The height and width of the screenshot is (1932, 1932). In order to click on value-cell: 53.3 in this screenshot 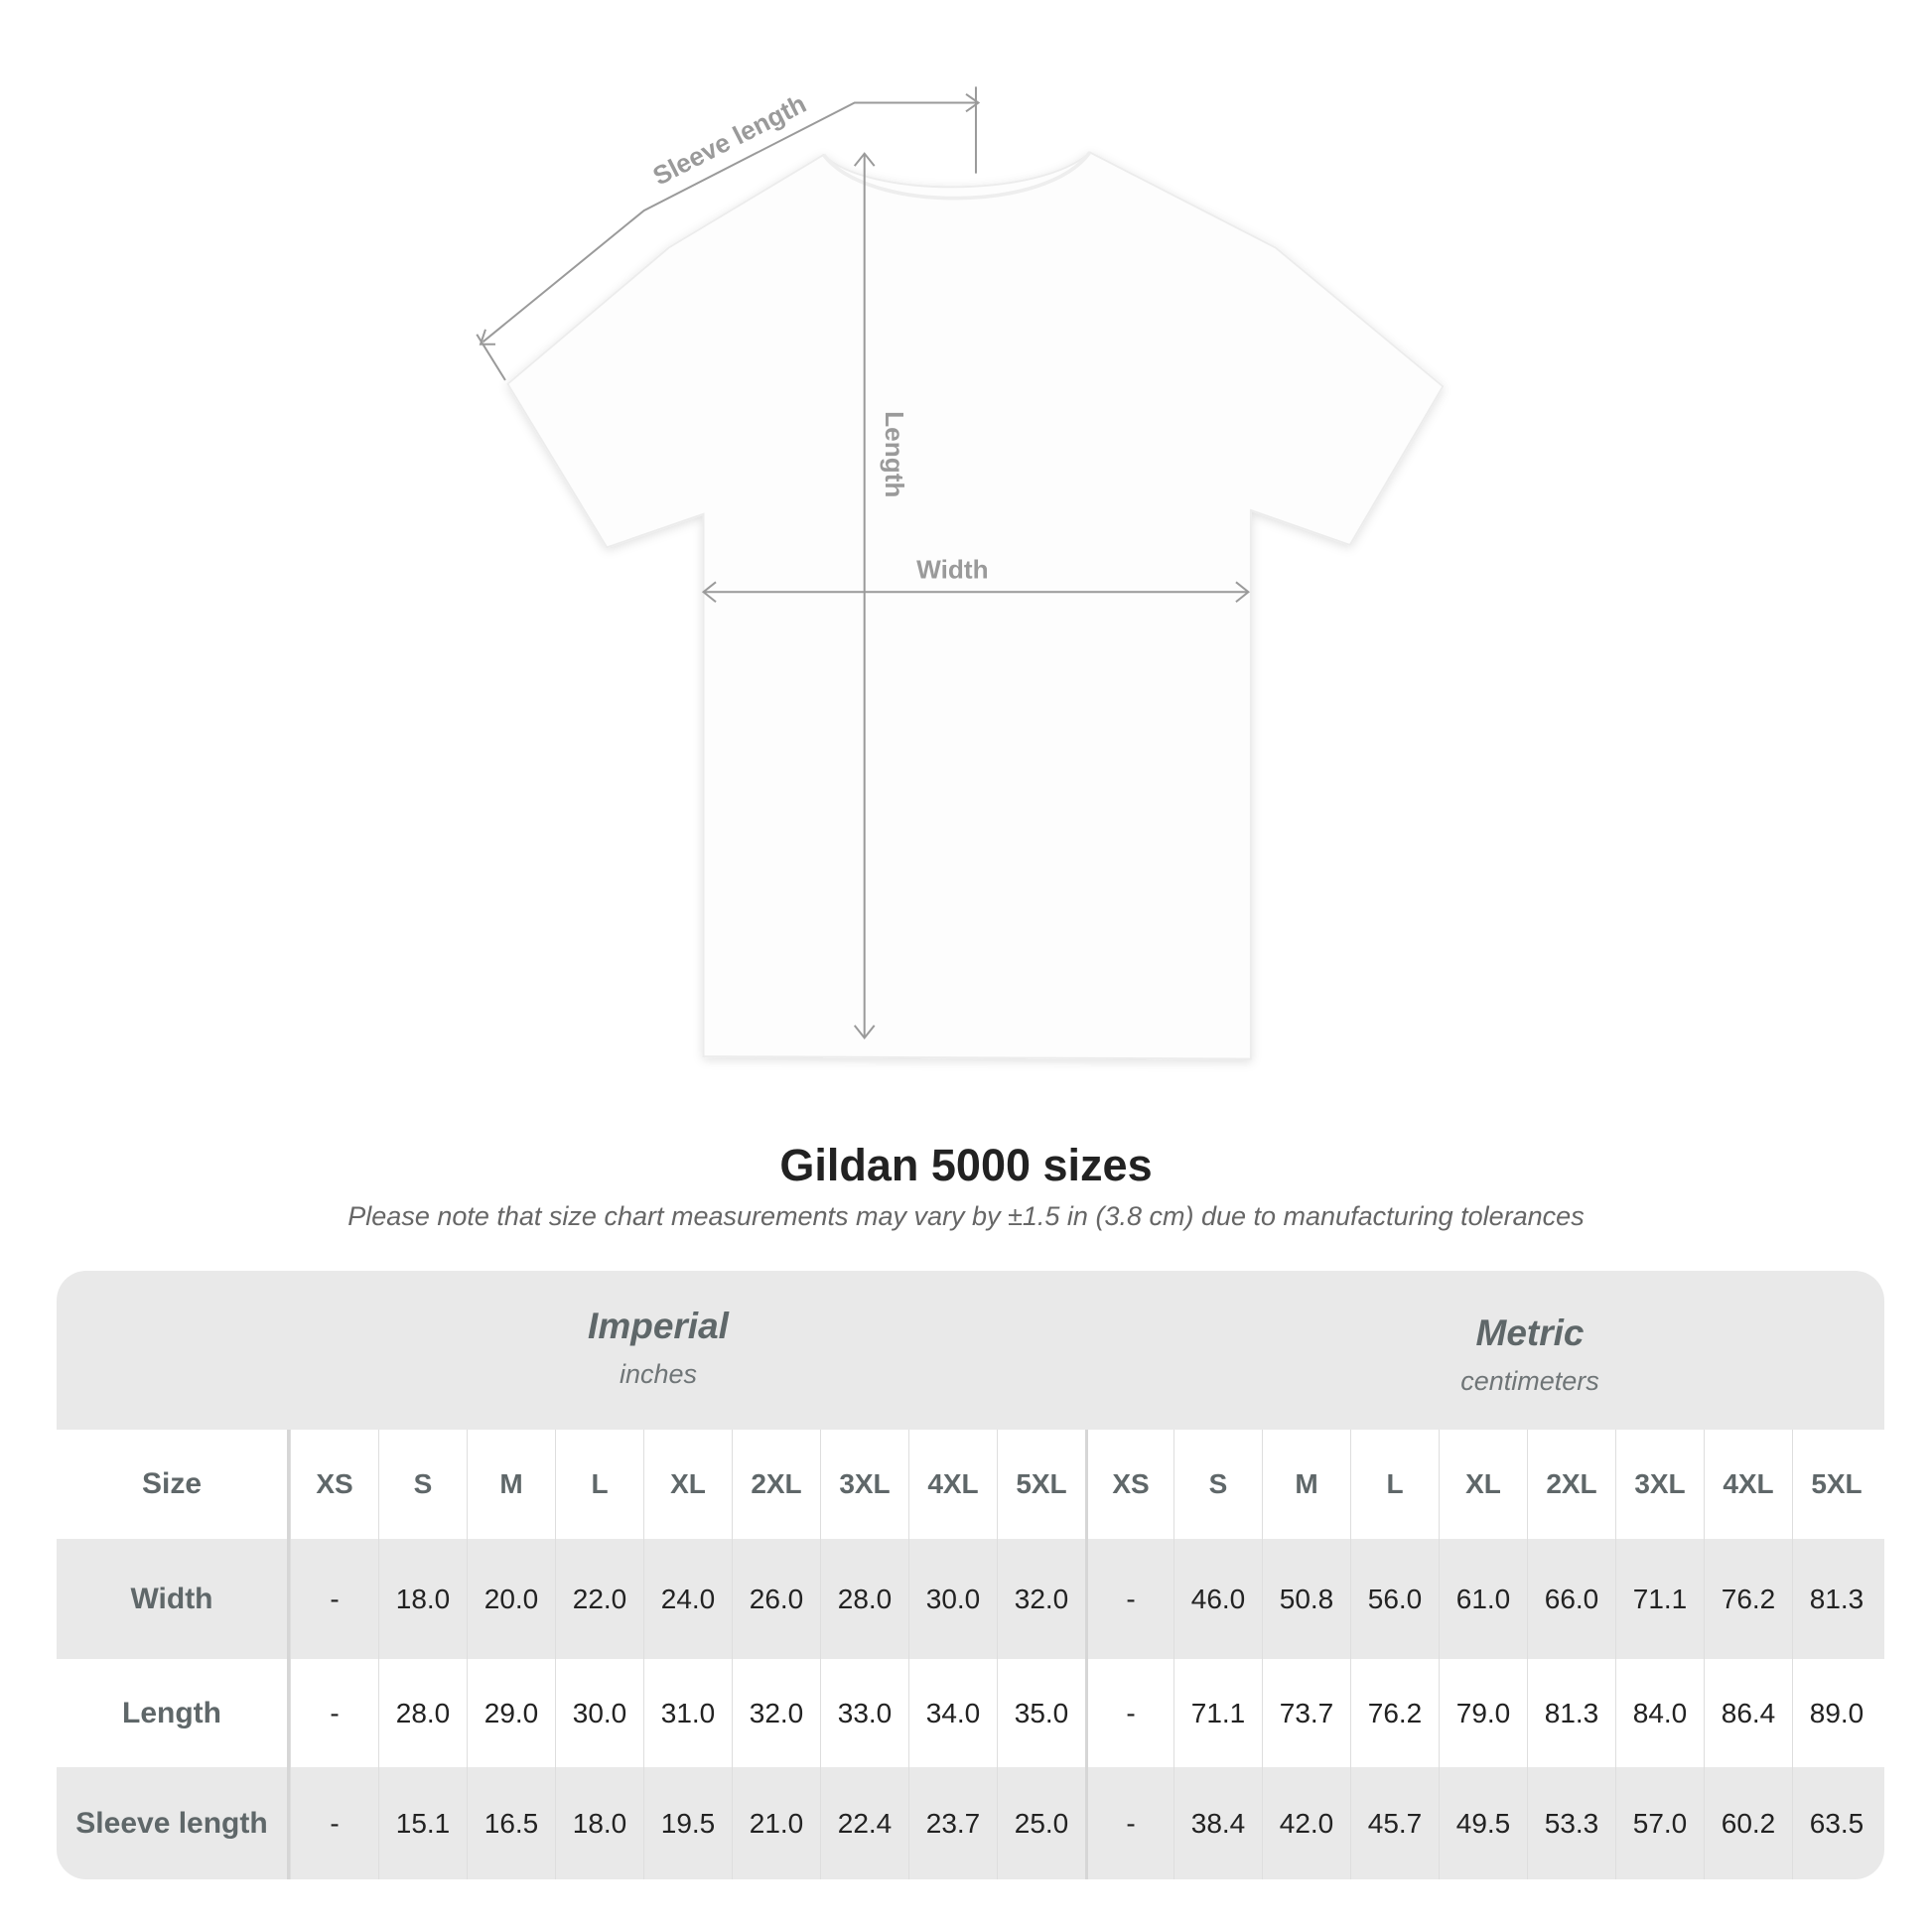, I will do `click(1571, 1823)`.